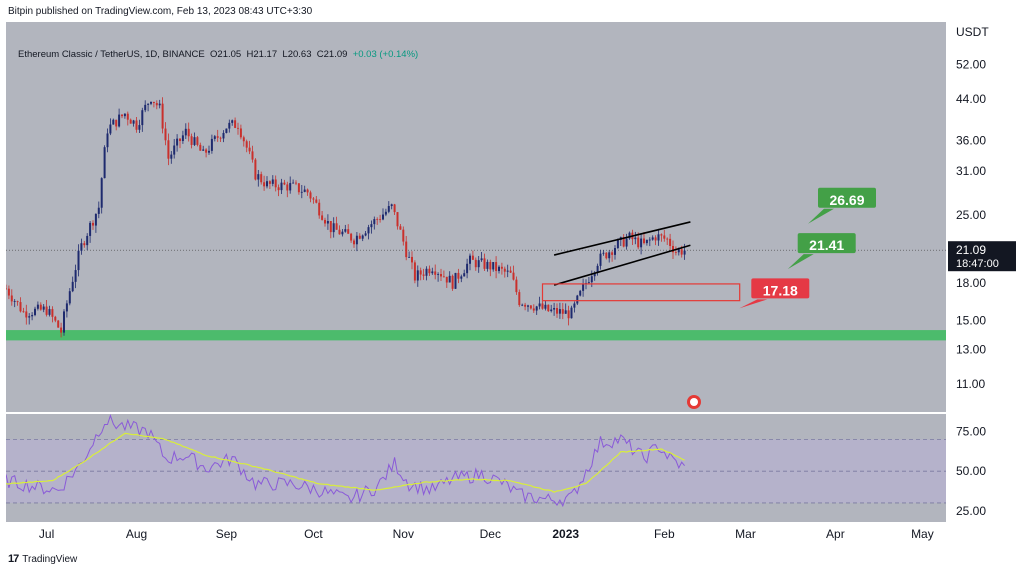  Describe the element at coordinates (971, 215) in the screenshot. I see `price-tick: 25.00` at that location.